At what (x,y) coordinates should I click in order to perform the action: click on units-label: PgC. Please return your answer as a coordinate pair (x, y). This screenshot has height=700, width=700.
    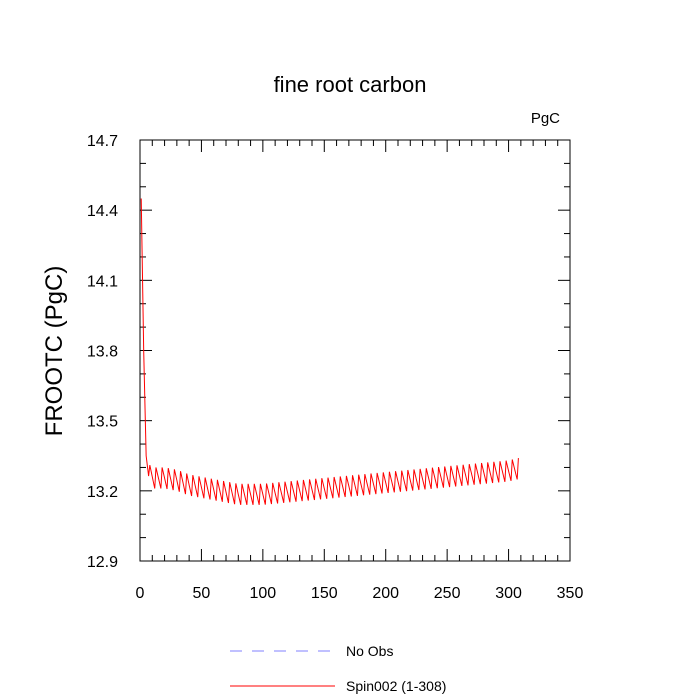
    Looking at the image, I should click on (545, 118).